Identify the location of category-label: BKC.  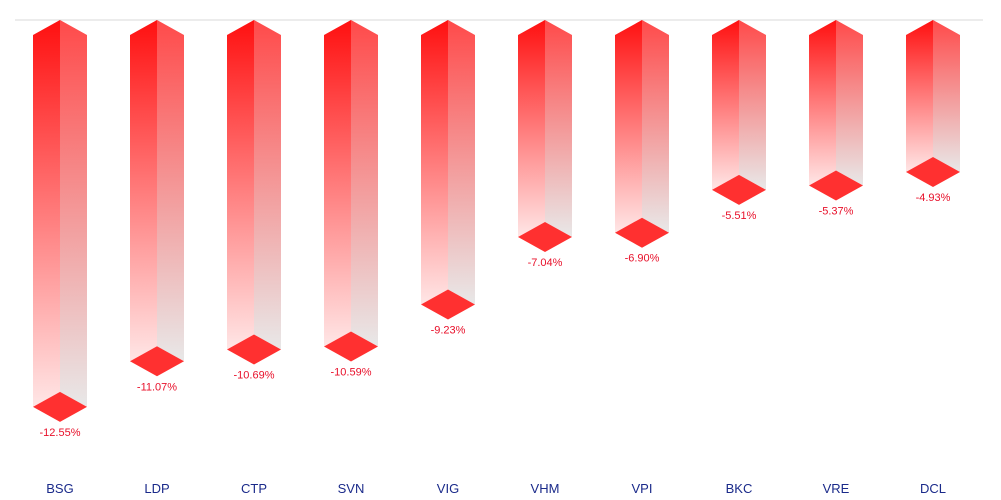
(739, 488).